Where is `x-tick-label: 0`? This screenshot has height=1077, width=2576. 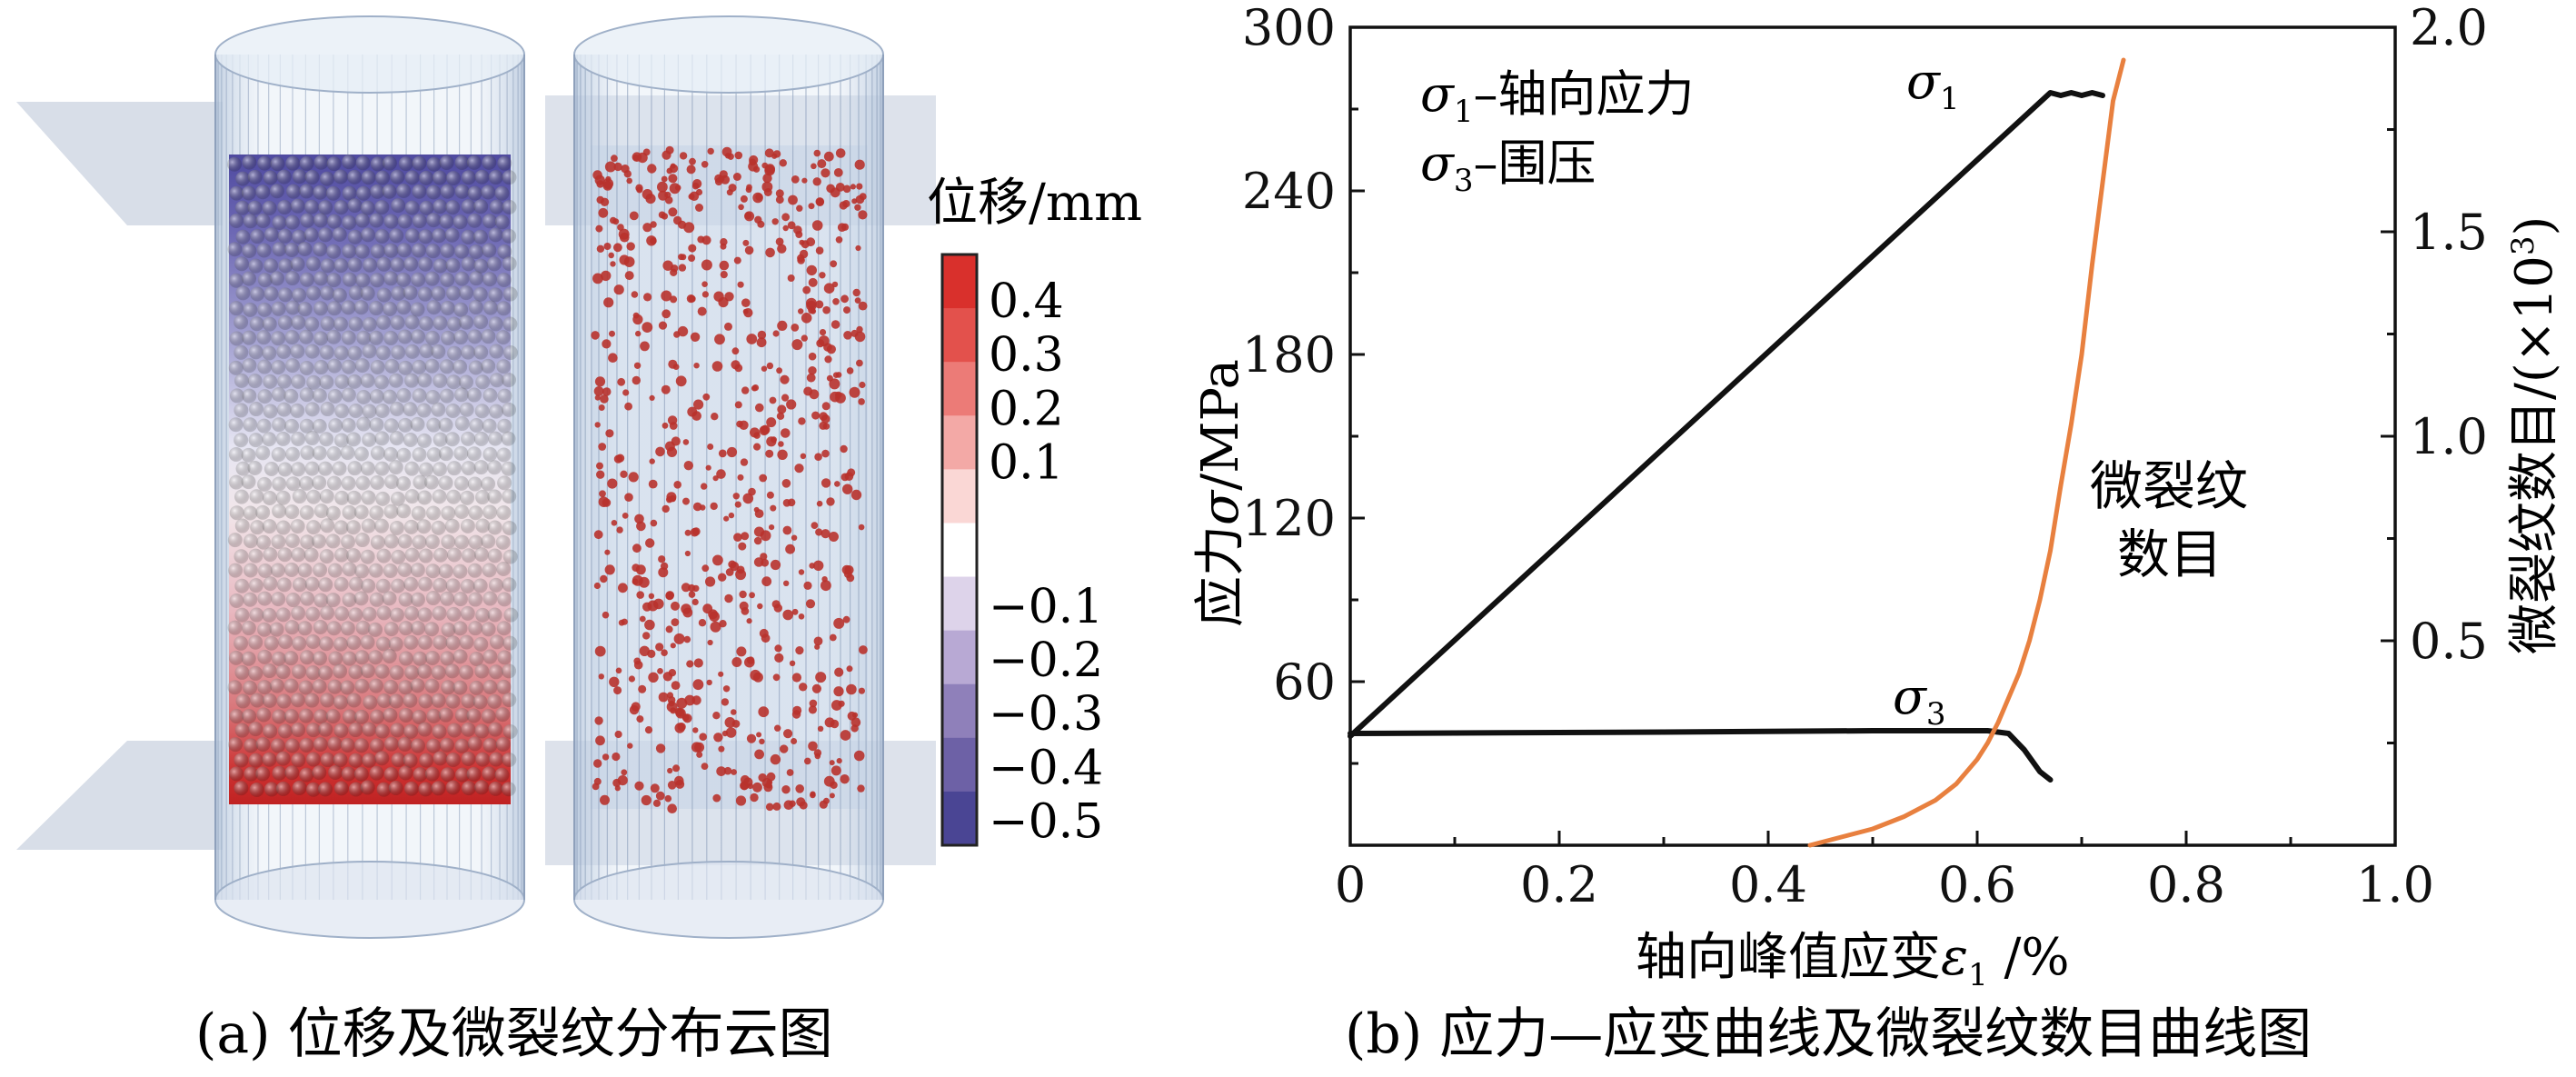
x-tick-label: 0 is located at coordinates (1351, 884).